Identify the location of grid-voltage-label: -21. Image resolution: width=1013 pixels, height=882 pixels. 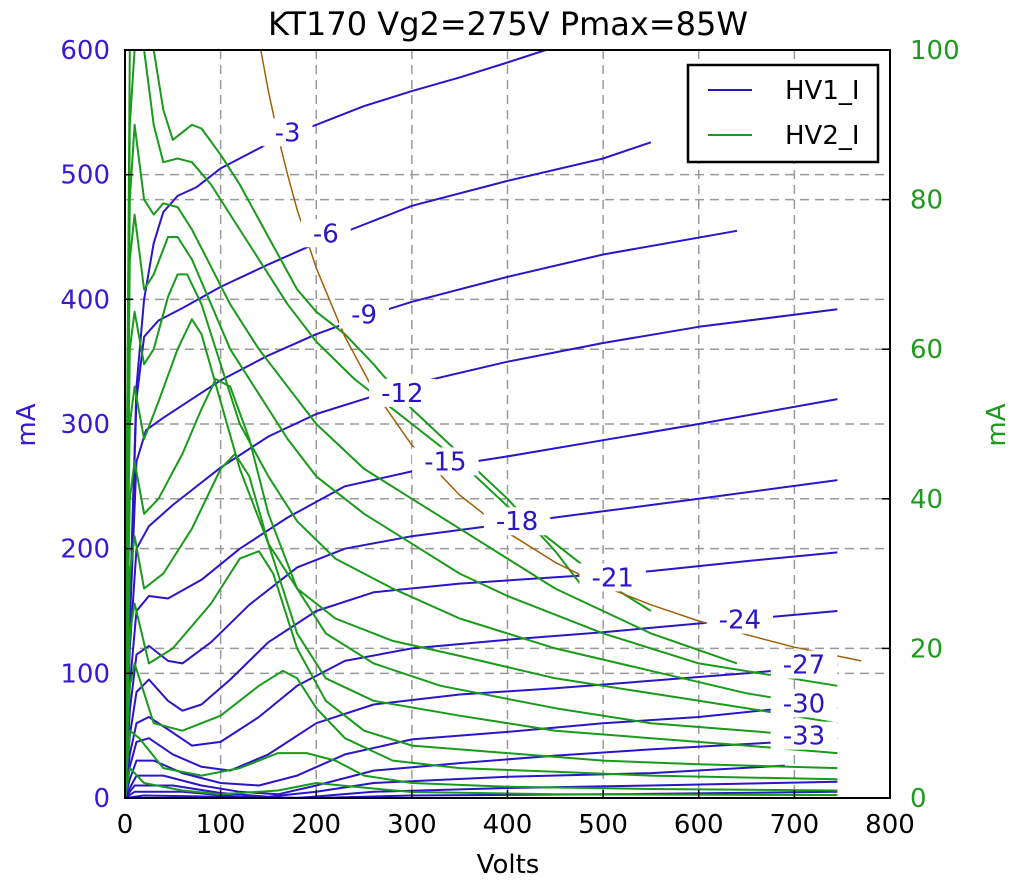
(612, 578).